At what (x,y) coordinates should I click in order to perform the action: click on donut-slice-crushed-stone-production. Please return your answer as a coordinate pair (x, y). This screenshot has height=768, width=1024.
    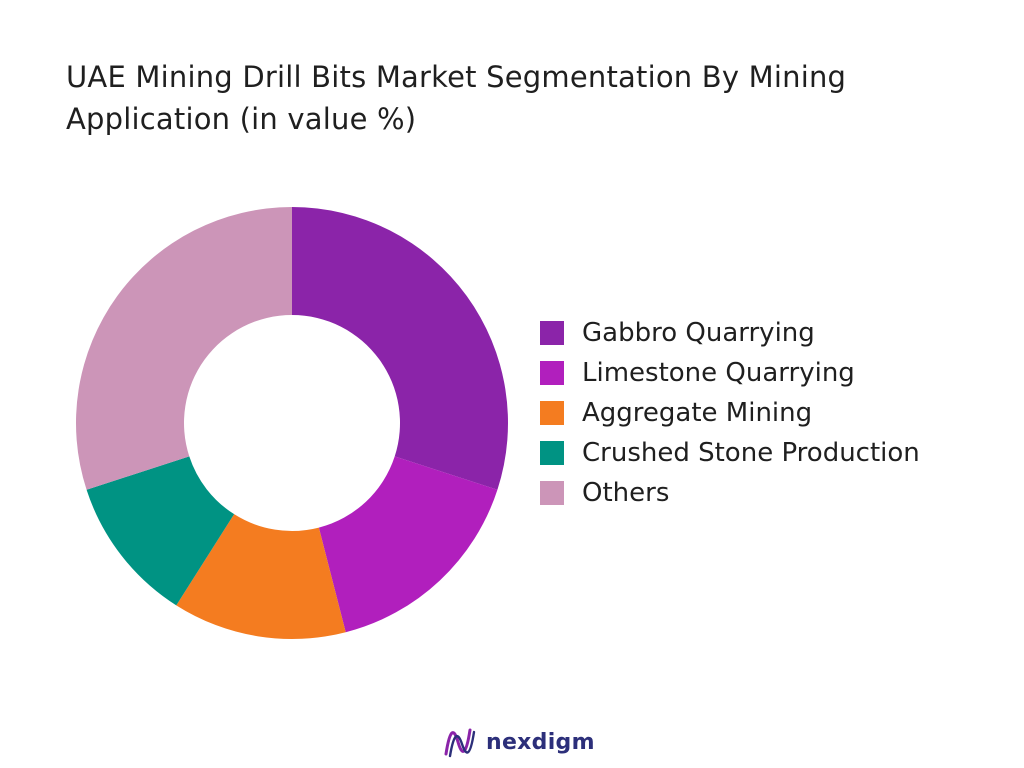
    Looking at the image, I should click on (160, 531).